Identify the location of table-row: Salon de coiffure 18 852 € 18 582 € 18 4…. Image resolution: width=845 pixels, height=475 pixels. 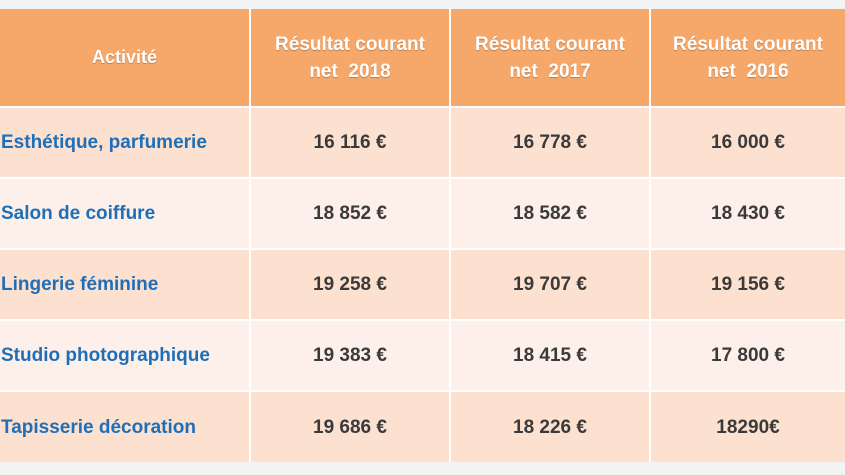
(422, 214).